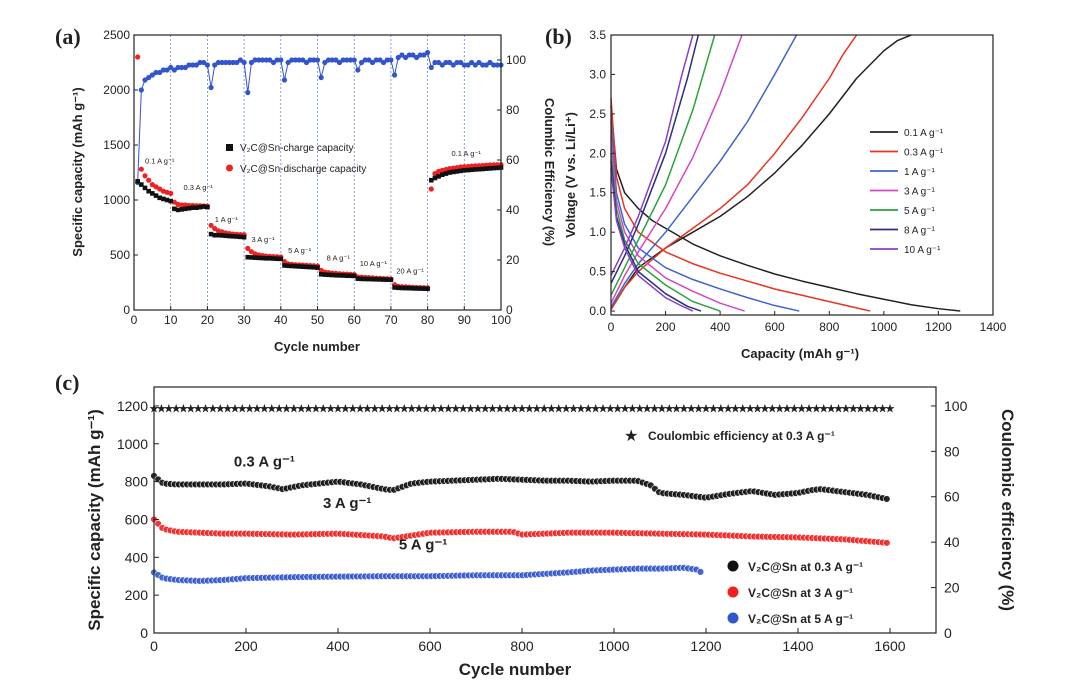 Image resolution: width=1080 pixels, height=696 pixels. Describe the element at coordinates (355, 320) in the screenshot. I see `a-x-tick-label: 60` at that location.